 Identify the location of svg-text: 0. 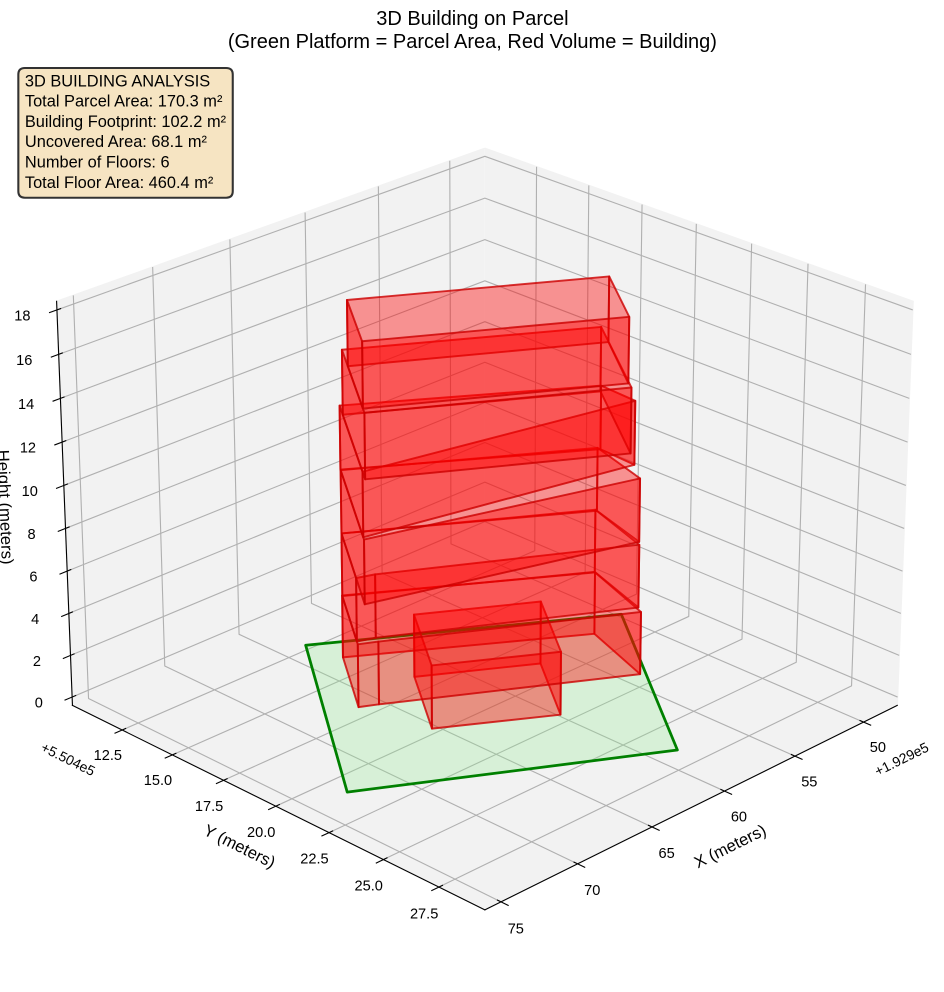
(39, 704).